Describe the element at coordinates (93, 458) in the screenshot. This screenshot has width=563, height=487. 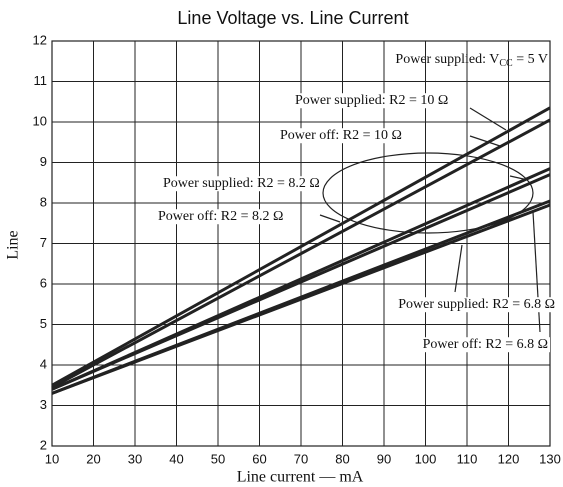
I see `x-tick-label: 20` at that location.